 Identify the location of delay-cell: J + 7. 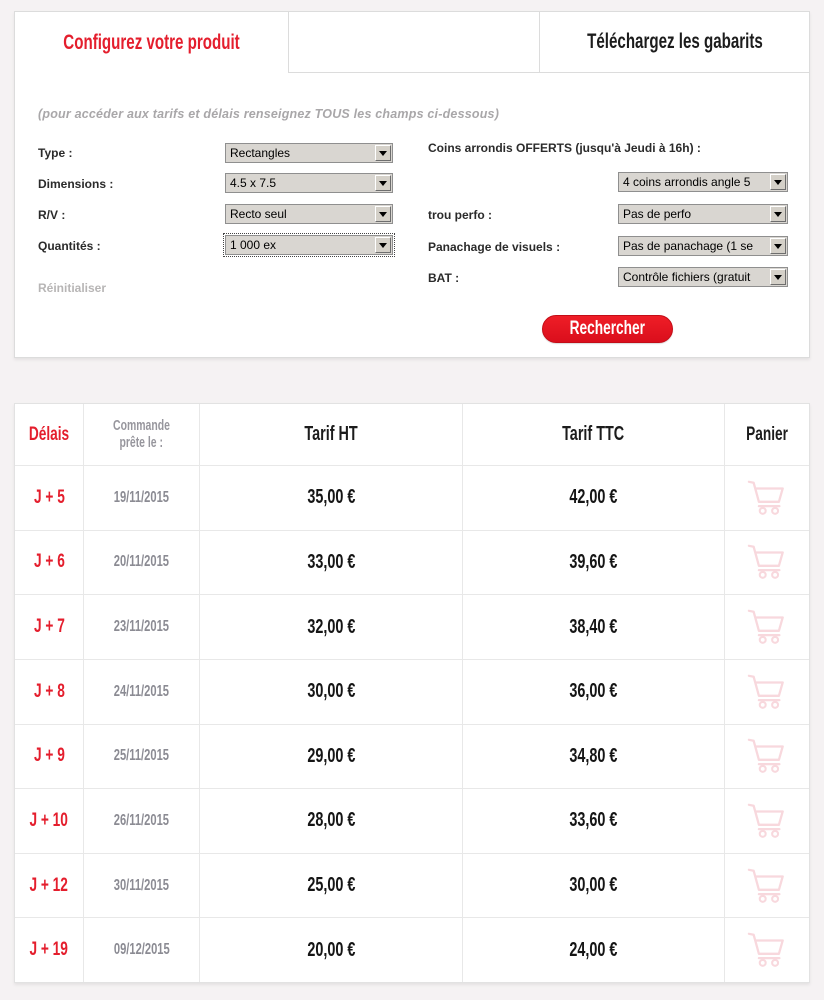
(49, 627).